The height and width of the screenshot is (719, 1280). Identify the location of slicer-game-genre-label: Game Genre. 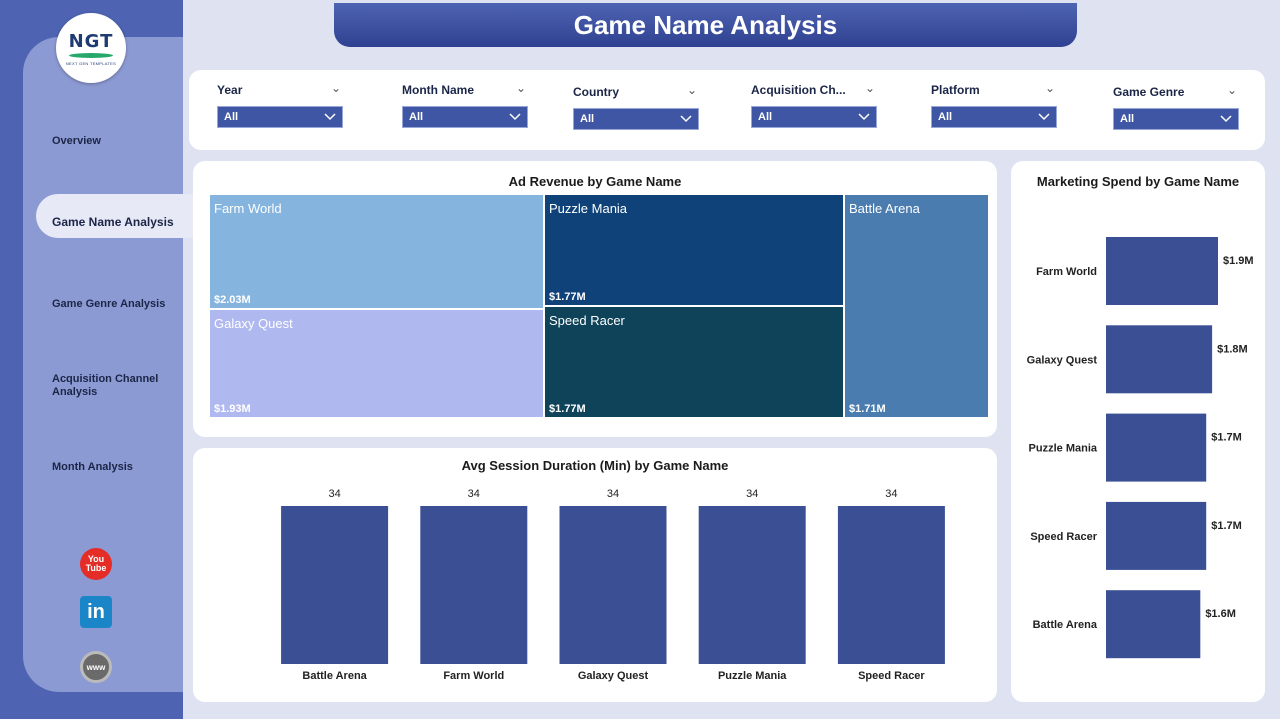
(1149, 92).